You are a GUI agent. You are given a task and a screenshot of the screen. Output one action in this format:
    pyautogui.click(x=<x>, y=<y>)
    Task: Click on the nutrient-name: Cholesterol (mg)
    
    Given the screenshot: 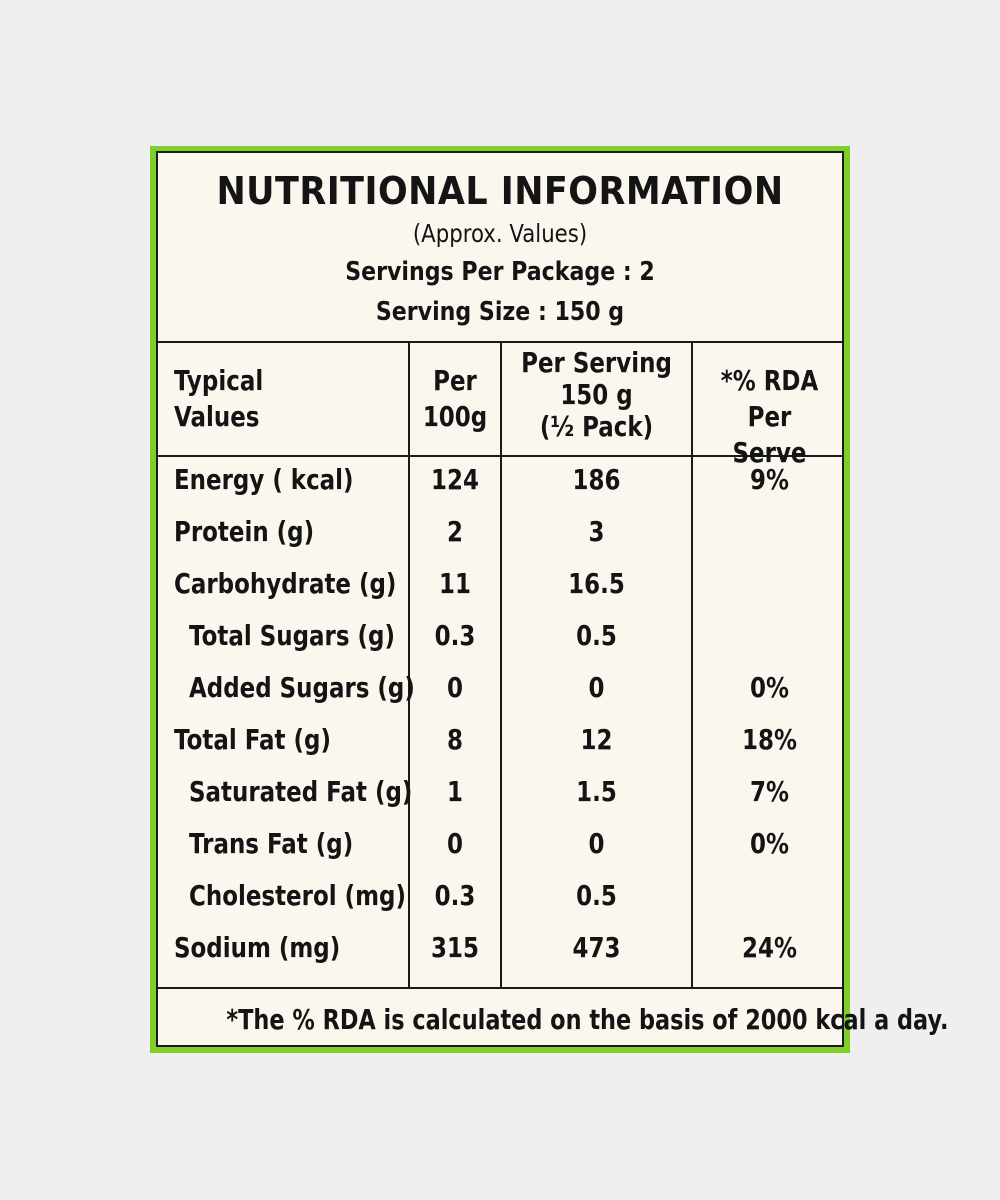 What is the action you would take?
    pyautogui.click(x=297, y=895)
    